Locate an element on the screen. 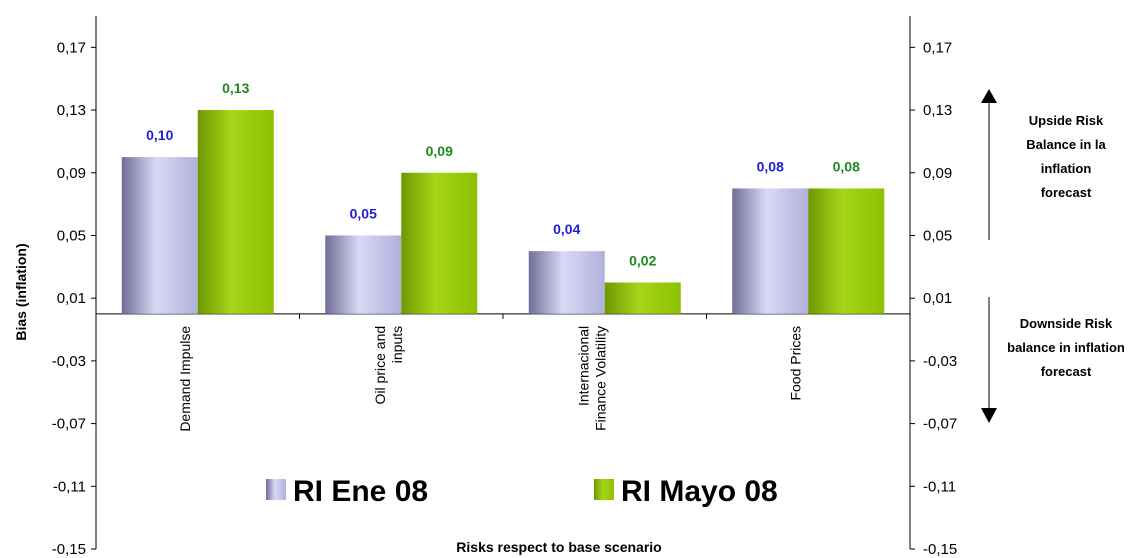 The width and height of the screenshot is (1133, 558). y-tick-label-left: -0,07 is located at coordinates (69, 424).